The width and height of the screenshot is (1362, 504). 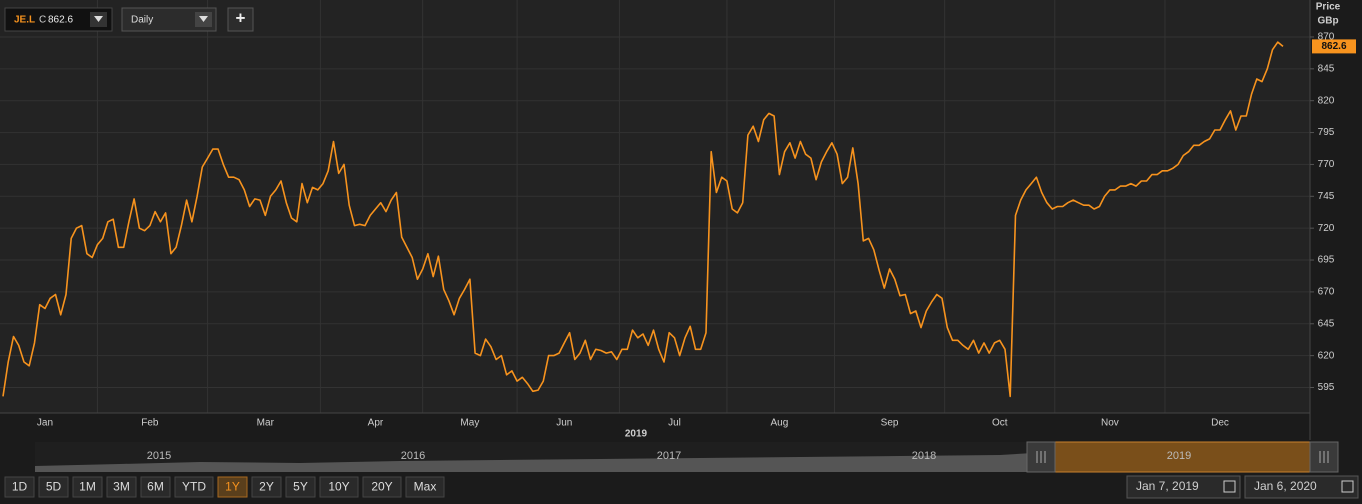 I want to click on button-label: 1D, so click(x=20, y=487).